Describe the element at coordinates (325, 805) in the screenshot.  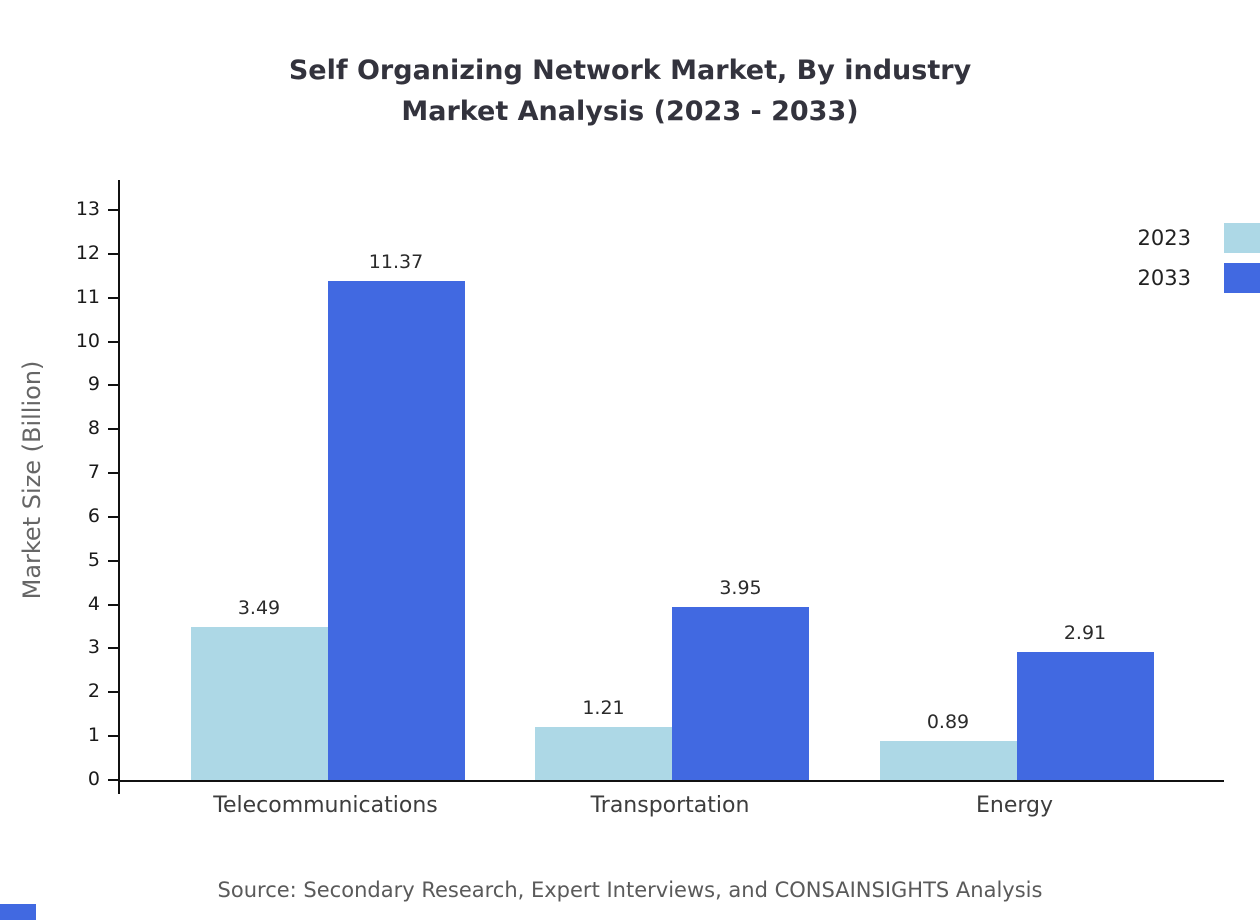
I see `x-axis-category-label: Telecommunications` at that location.